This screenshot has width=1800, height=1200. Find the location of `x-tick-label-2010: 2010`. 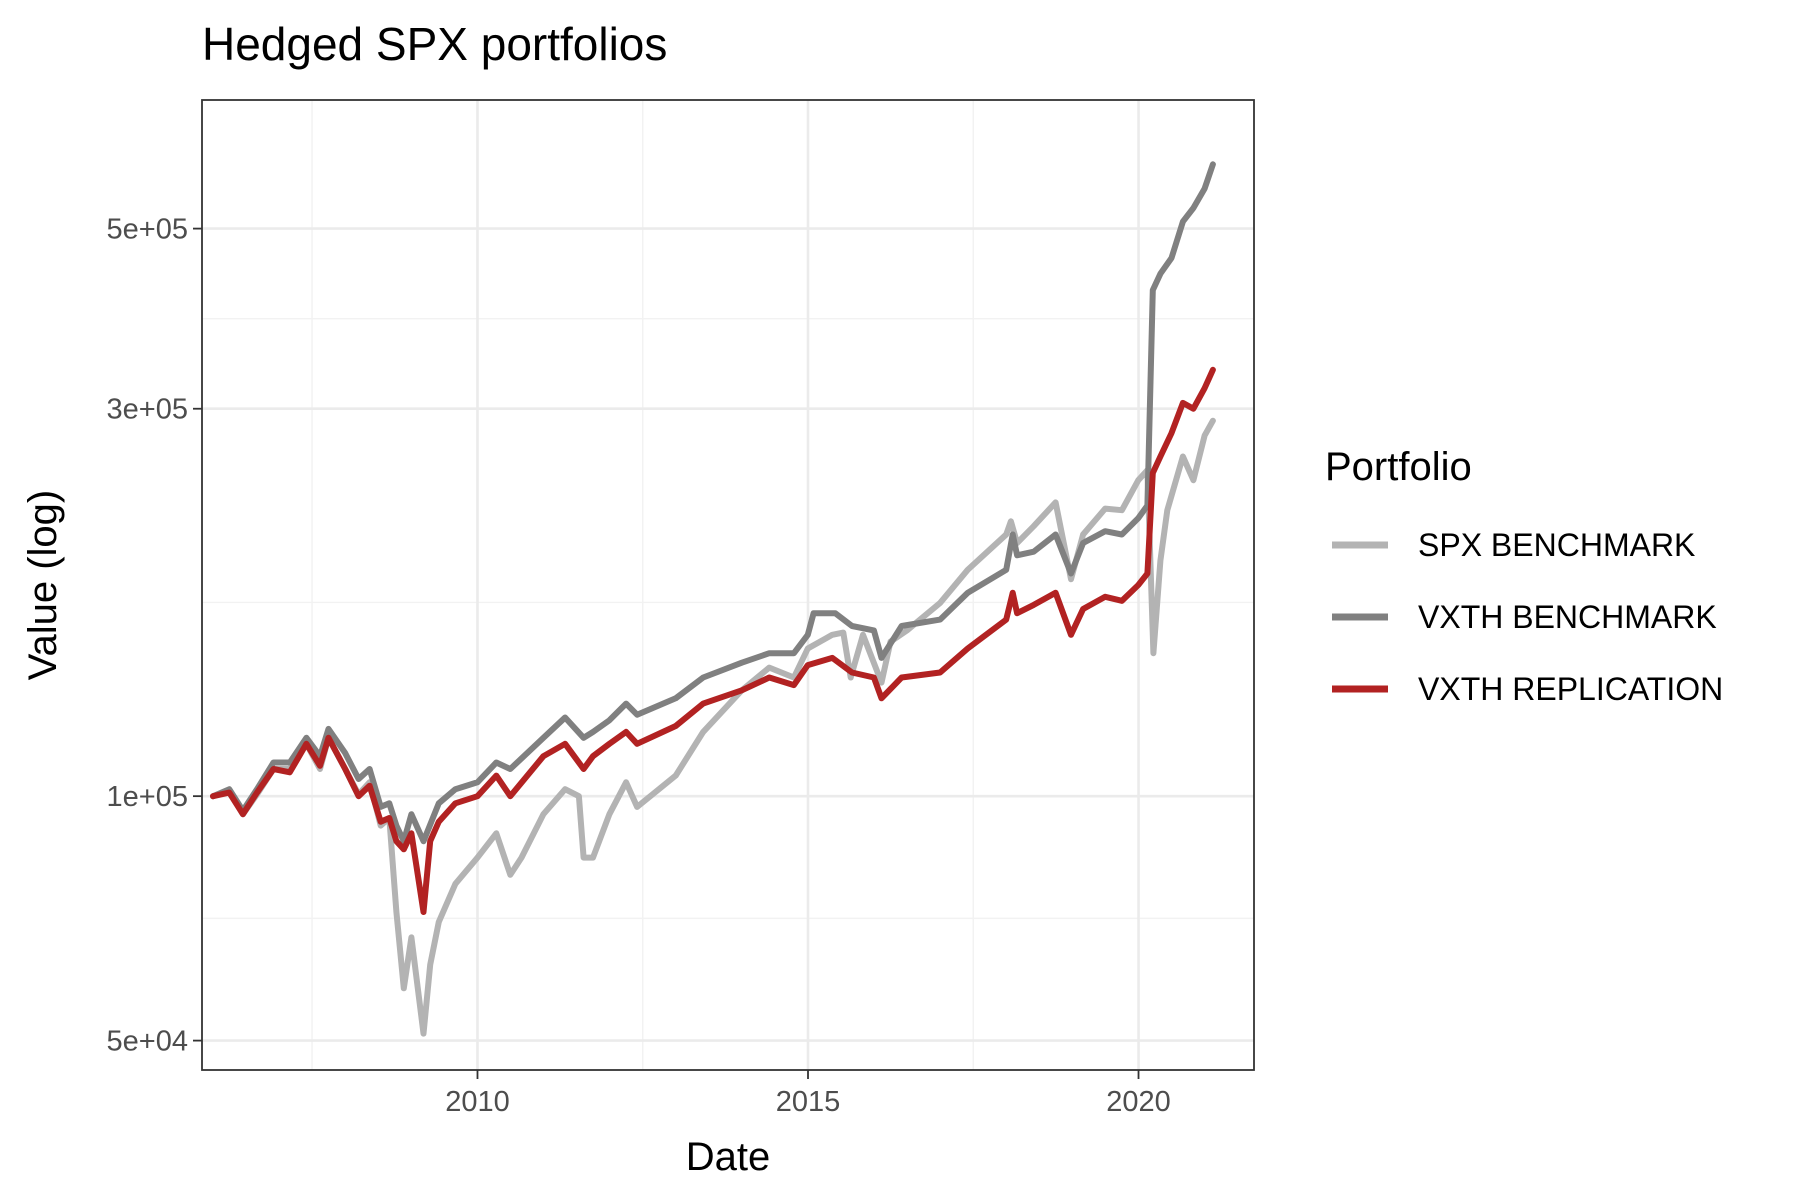

x-tick-label-2010: 2010 is located at coordinates (477, 1102).